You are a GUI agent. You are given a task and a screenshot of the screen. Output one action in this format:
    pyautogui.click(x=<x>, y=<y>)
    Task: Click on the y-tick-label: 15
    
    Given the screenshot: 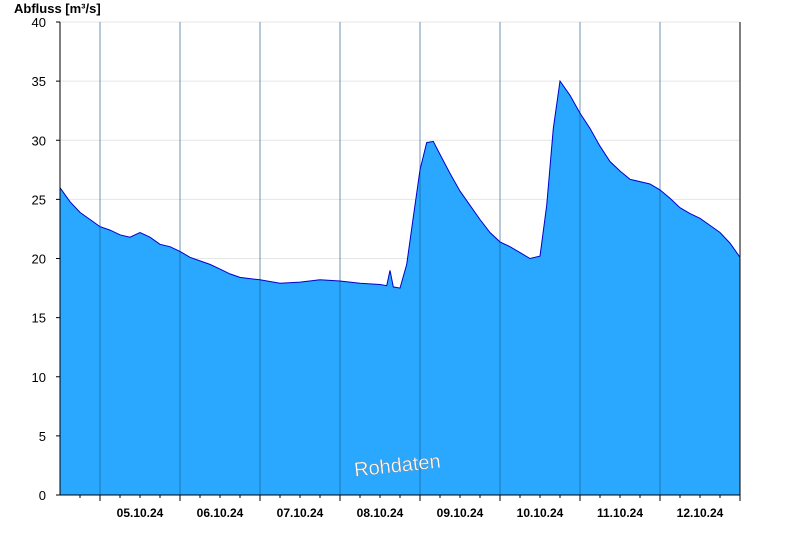 What is the action you would take?
    pyautogui.click(x=39, y=318)
    